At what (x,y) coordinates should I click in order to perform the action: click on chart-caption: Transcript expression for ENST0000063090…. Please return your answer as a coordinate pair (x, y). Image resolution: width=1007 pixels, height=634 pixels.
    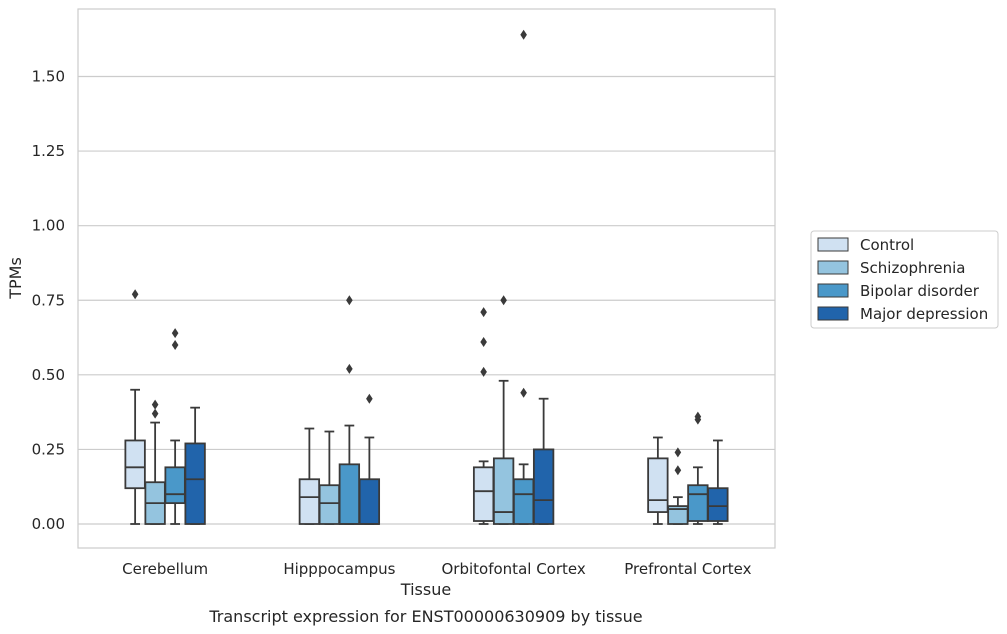
    Looking at the image, I should click on (425, 616).